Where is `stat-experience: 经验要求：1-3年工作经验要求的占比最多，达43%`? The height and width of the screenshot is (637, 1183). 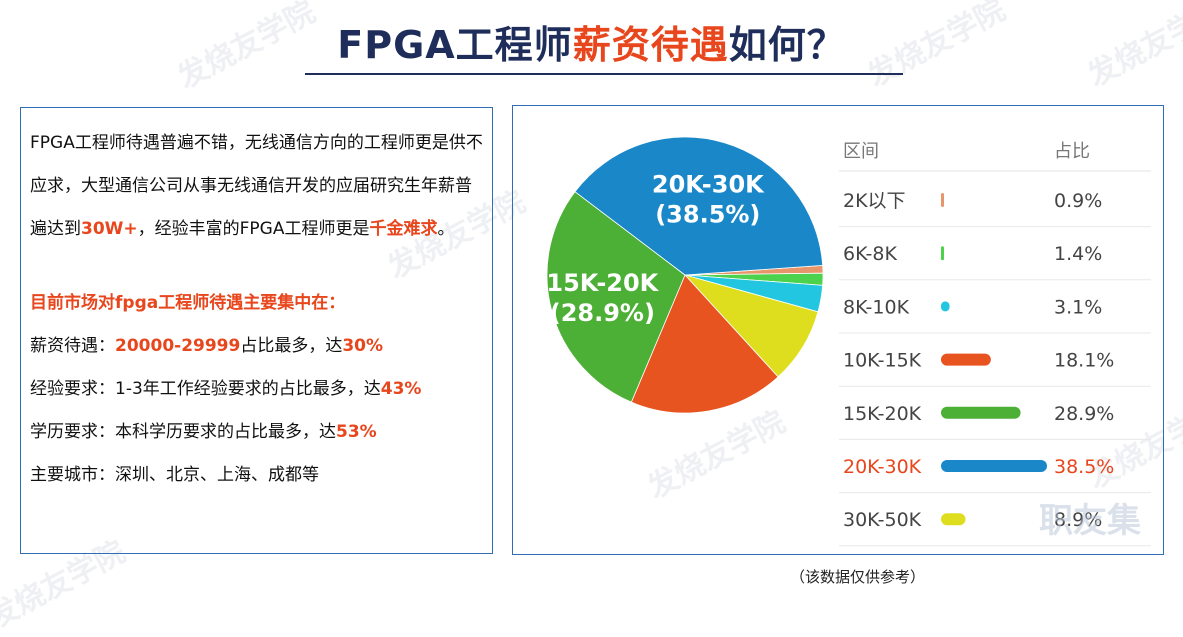 stat-experience: 经验要求：1-3年工作经验要求的占比最多，达43% is located at coordinates (257, 389).